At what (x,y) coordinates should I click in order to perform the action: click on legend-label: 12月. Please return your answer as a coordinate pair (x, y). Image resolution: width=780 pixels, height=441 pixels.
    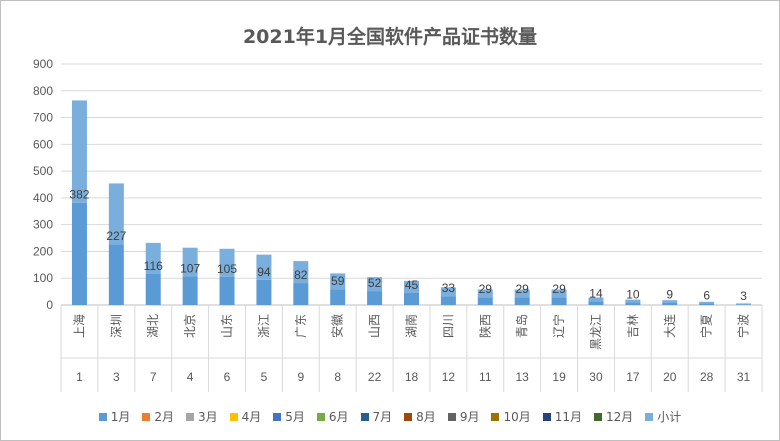
    Looking at the image, I should click on (620, 417).